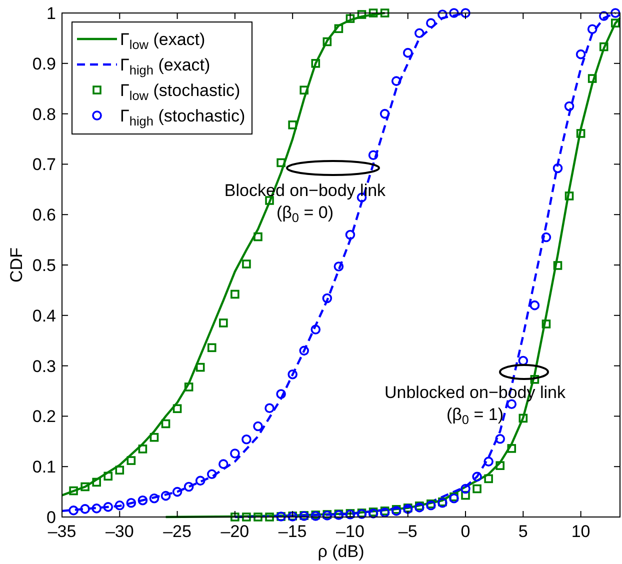 Image resolution: width=622 pixels, height=564 pixels. Describe the element at coordinates (44, 316) in the screenshot. I see `y-tick-label: 0.4` at that location.